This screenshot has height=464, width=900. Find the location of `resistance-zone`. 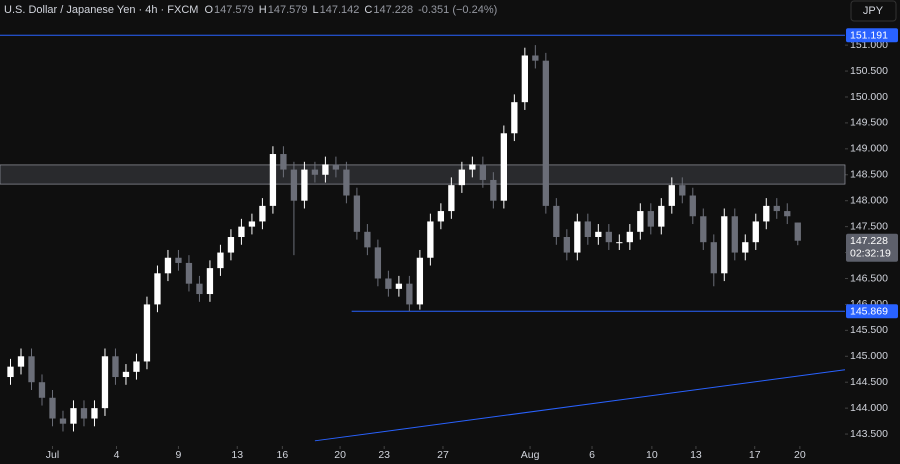

resistance-zone is located at coordinates (423, 174).